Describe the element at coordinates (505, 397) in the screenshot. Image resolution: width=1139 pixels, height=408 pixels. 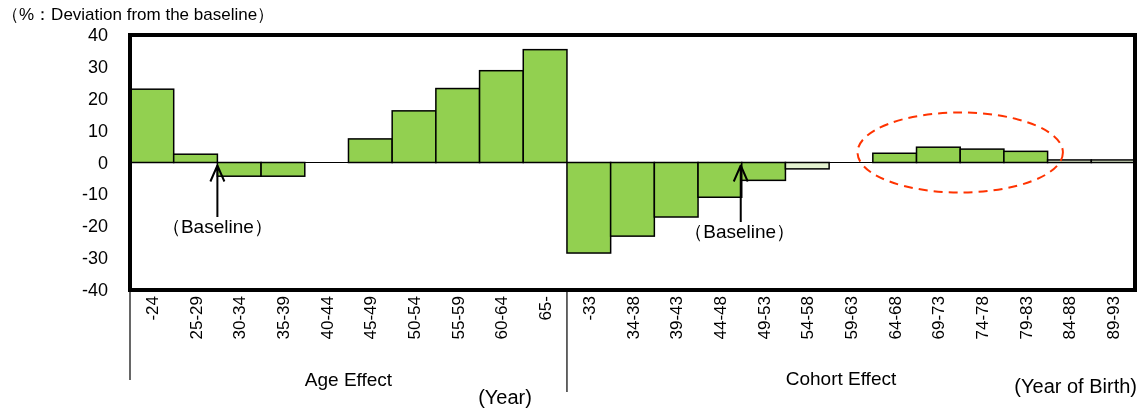
I see `text: (Year)` at that location.